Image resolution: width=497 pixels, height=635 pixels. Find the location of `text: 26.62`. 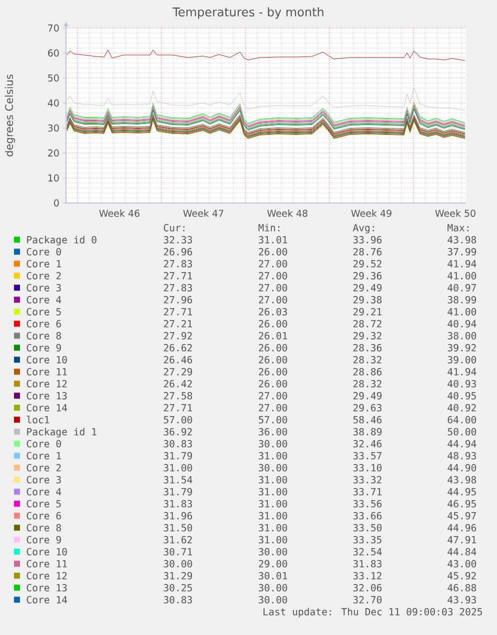

text: 26.62 is located at coordinates (178, 348).